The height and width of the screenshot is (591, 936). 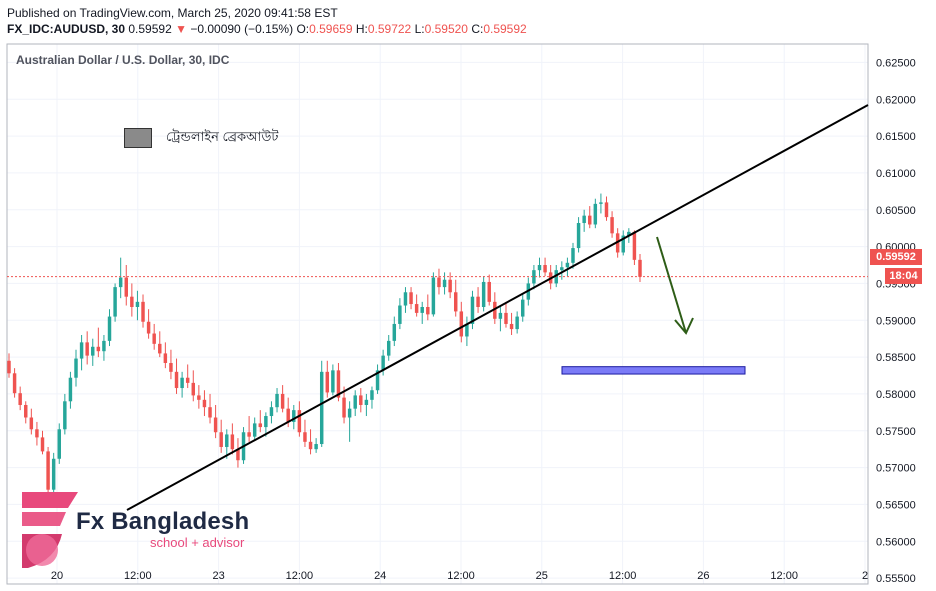 What do you see at coordinates (459, 576) in the screenshot?
I see `time-axis: 20 12:00 23 12:00 24 12:00 25 12:00 26 12:00 2` at bounding box center [459, 576].